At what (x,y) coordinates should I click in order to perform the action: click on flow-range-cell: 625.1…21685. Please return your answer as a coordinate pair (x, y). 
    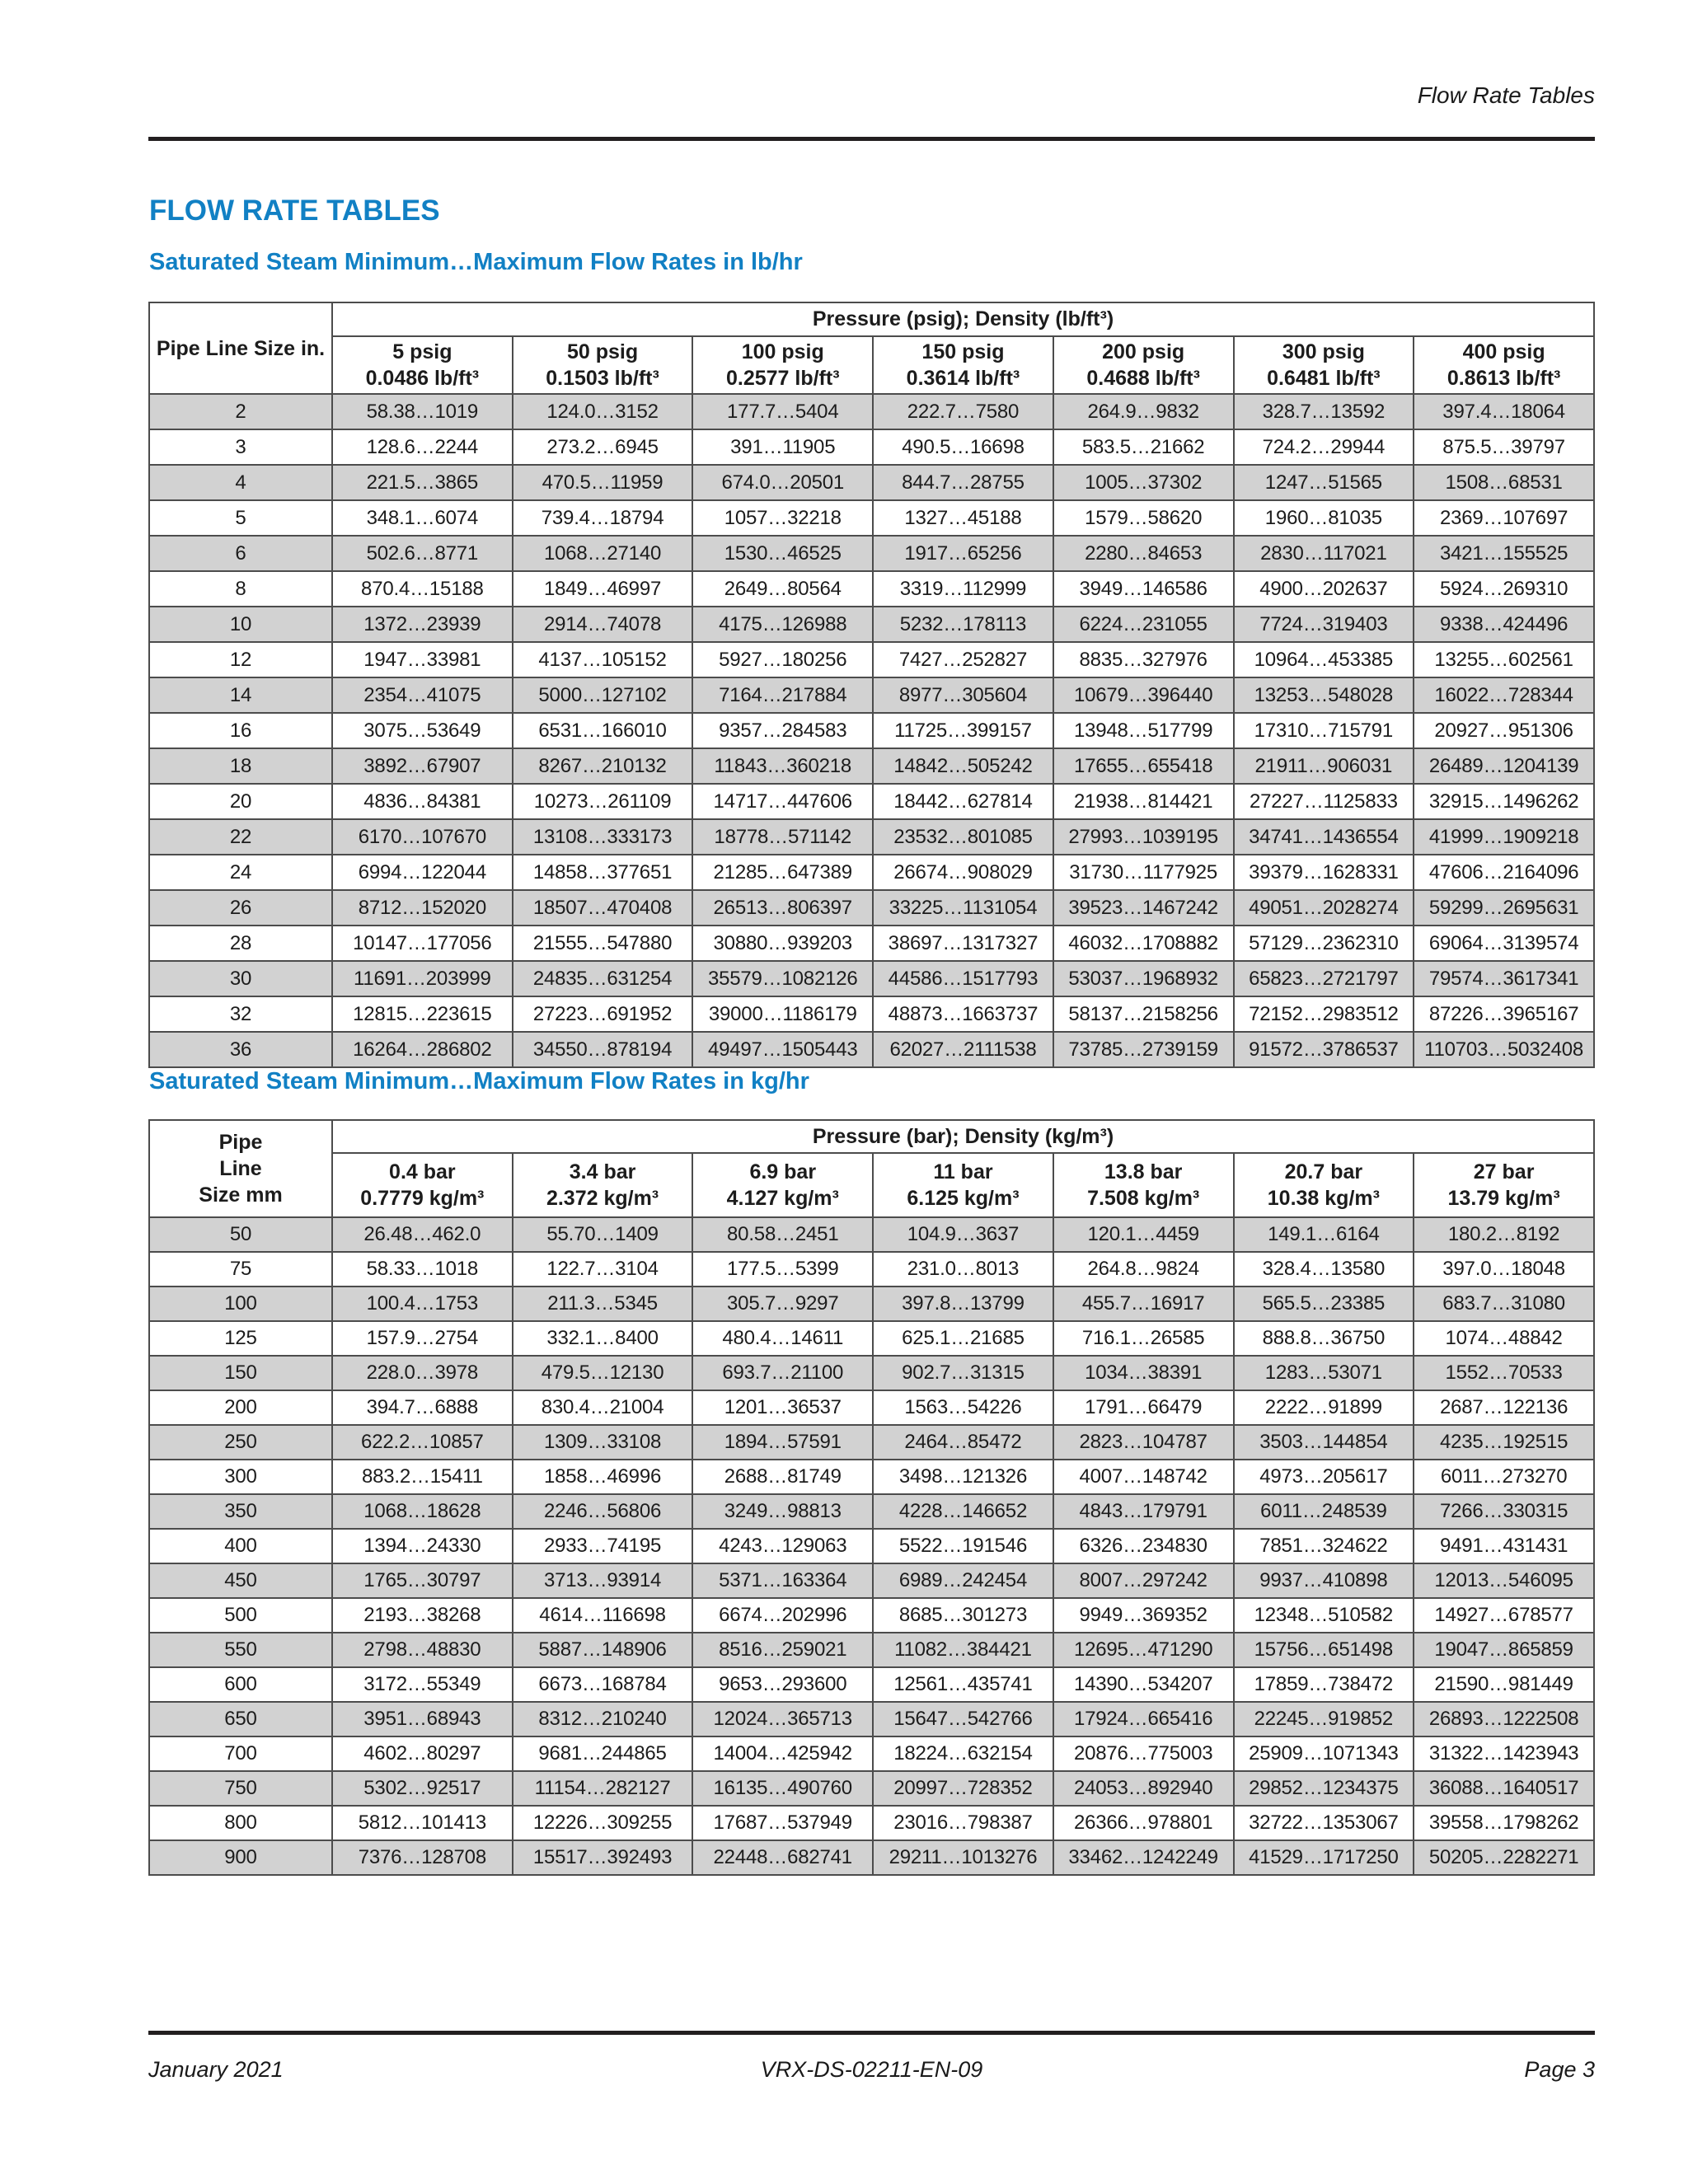
    Looking at the image, I should click on (963, 1338).